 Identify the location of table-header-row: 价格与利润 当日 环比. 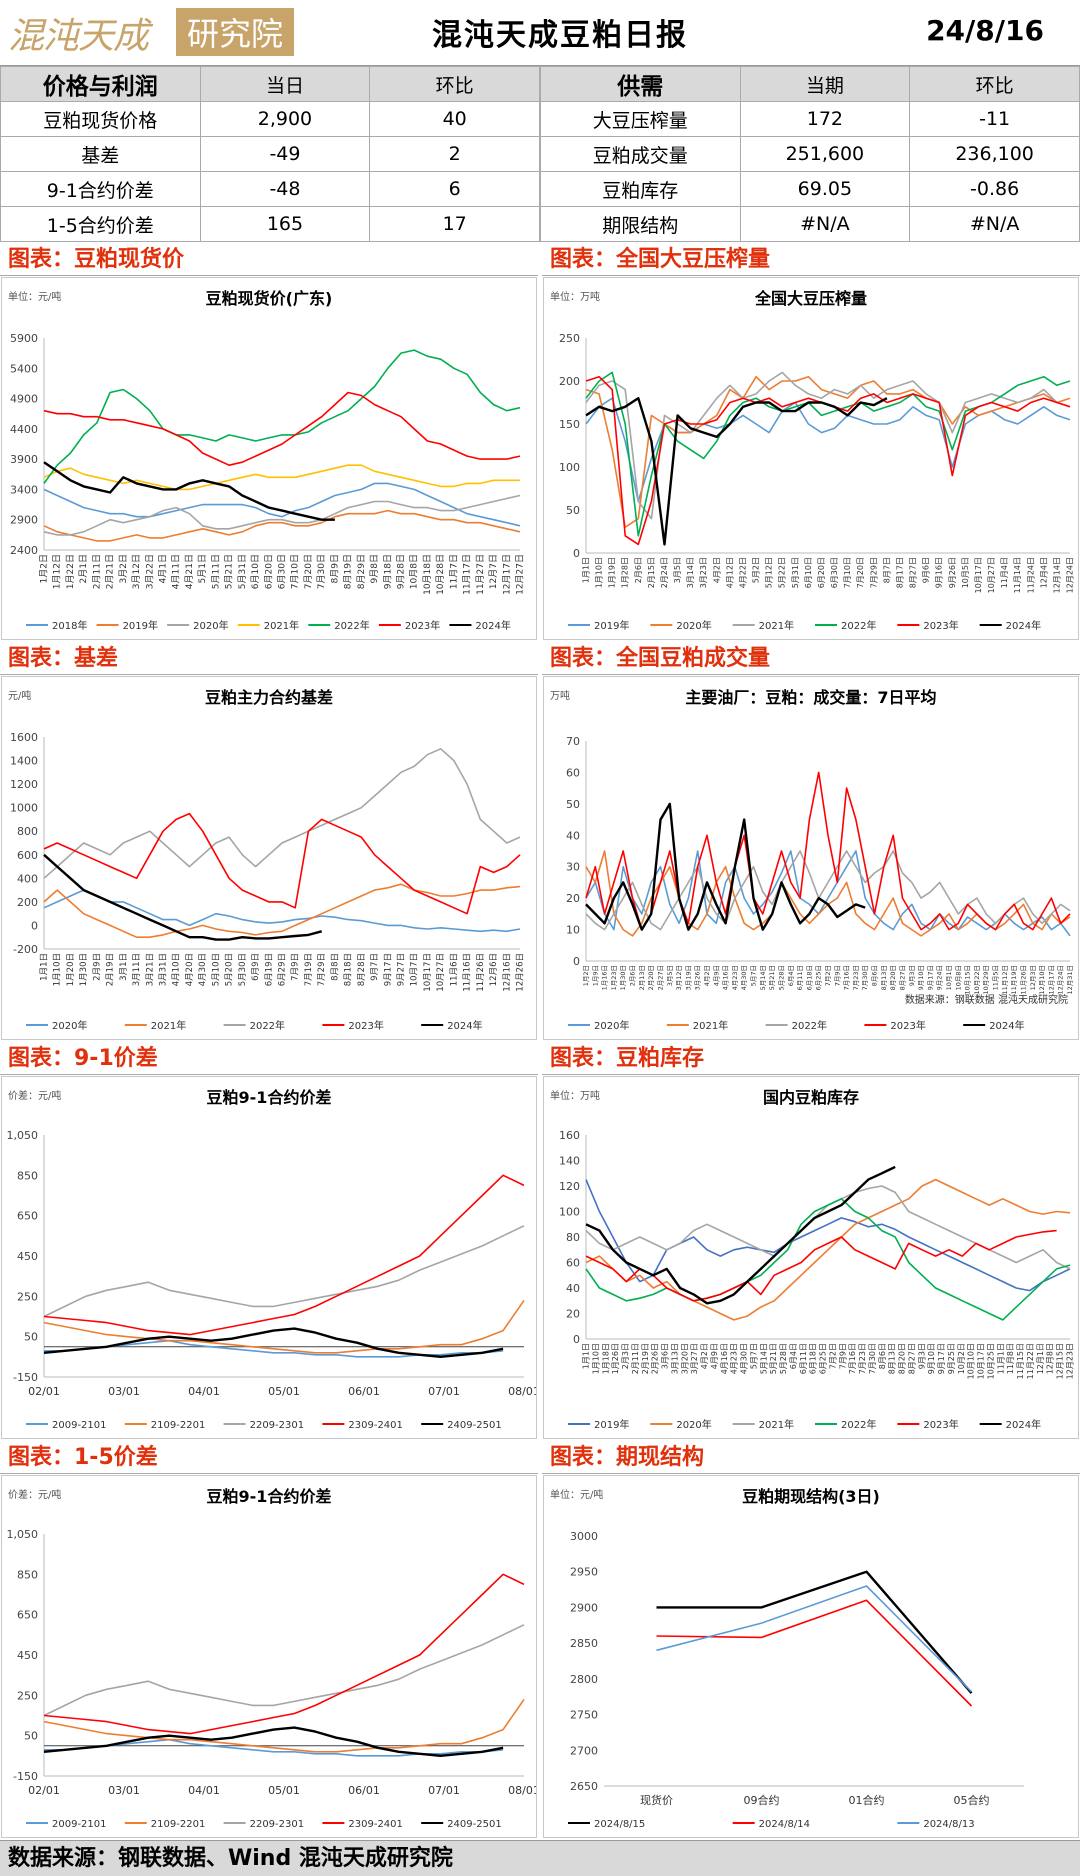
(270, 84).